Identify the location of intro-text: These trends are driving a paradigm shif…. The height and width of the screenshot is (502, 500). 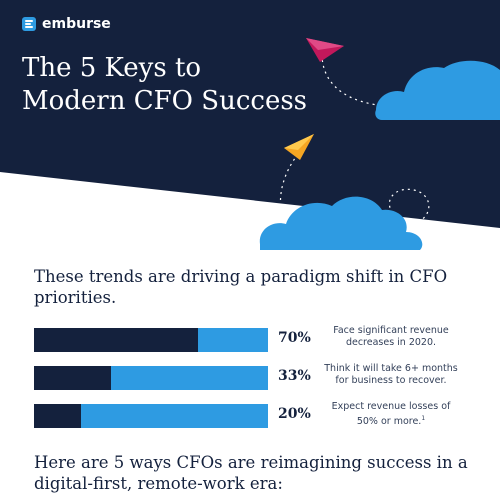
(241, 287).